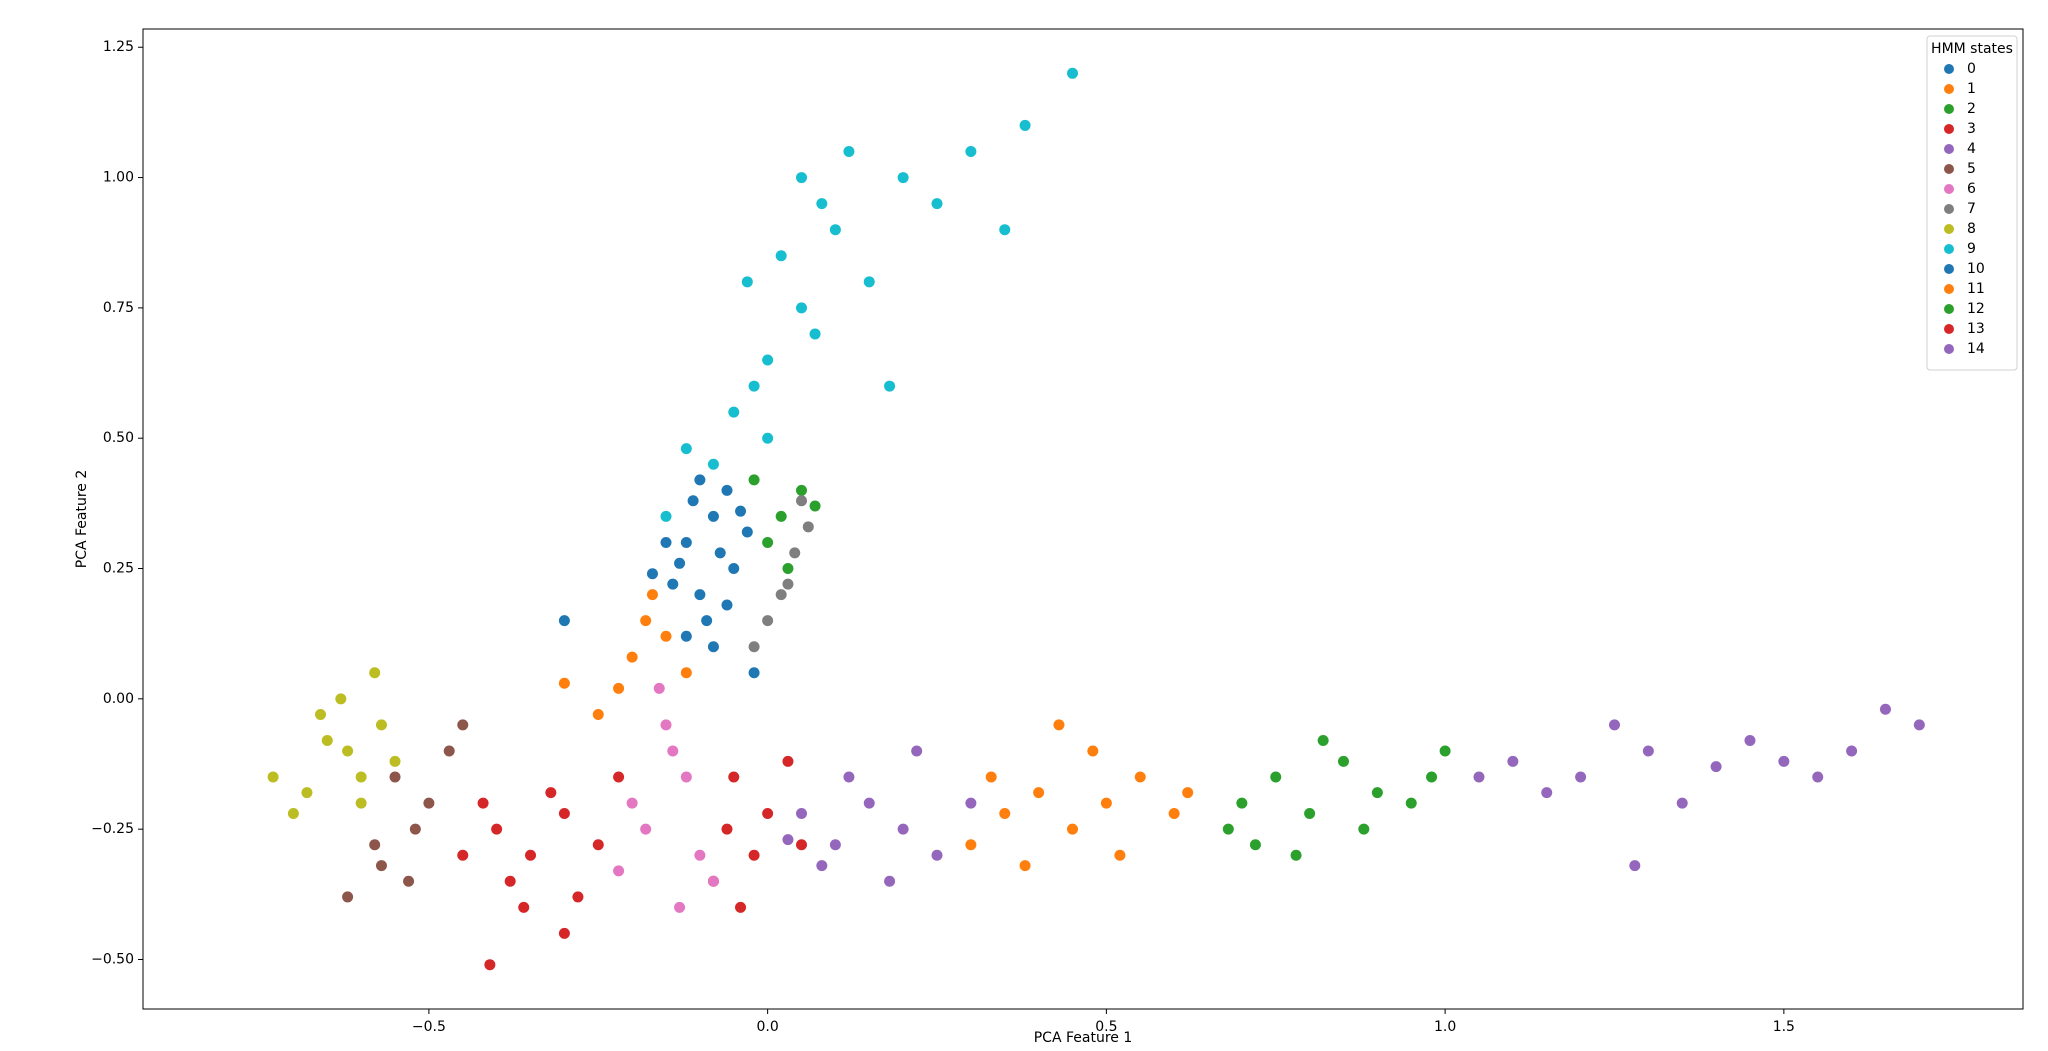 The width and height of the screenshot is (2048, 1051). I want to click on y-tick-label: 1.25, so click(118, 47).